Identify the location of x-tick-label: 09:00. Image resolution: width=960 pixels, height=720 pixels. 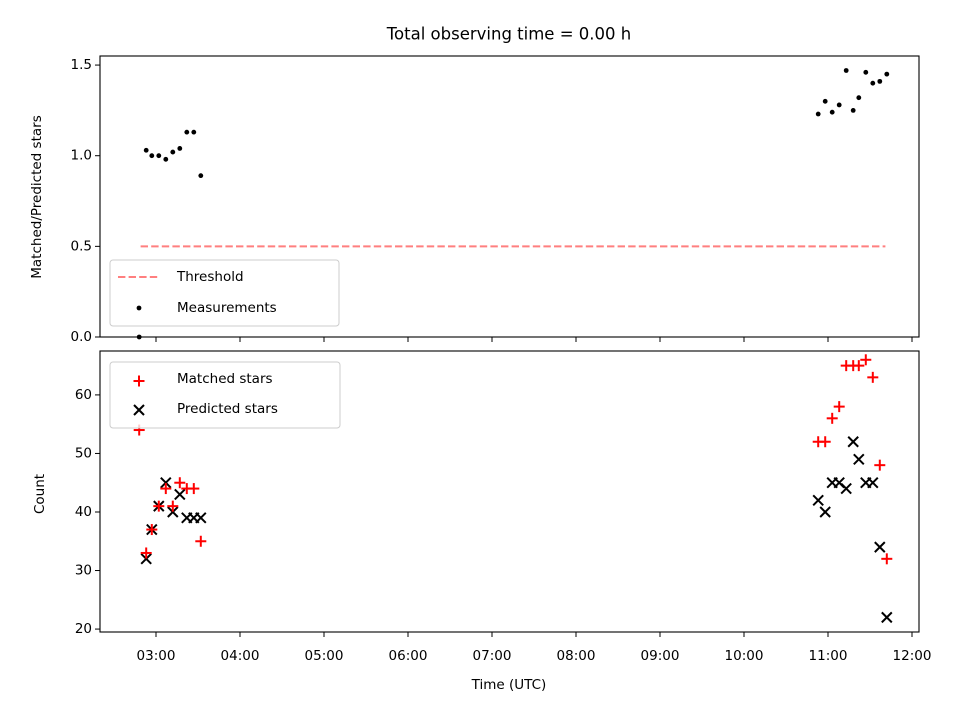
(660, 656).